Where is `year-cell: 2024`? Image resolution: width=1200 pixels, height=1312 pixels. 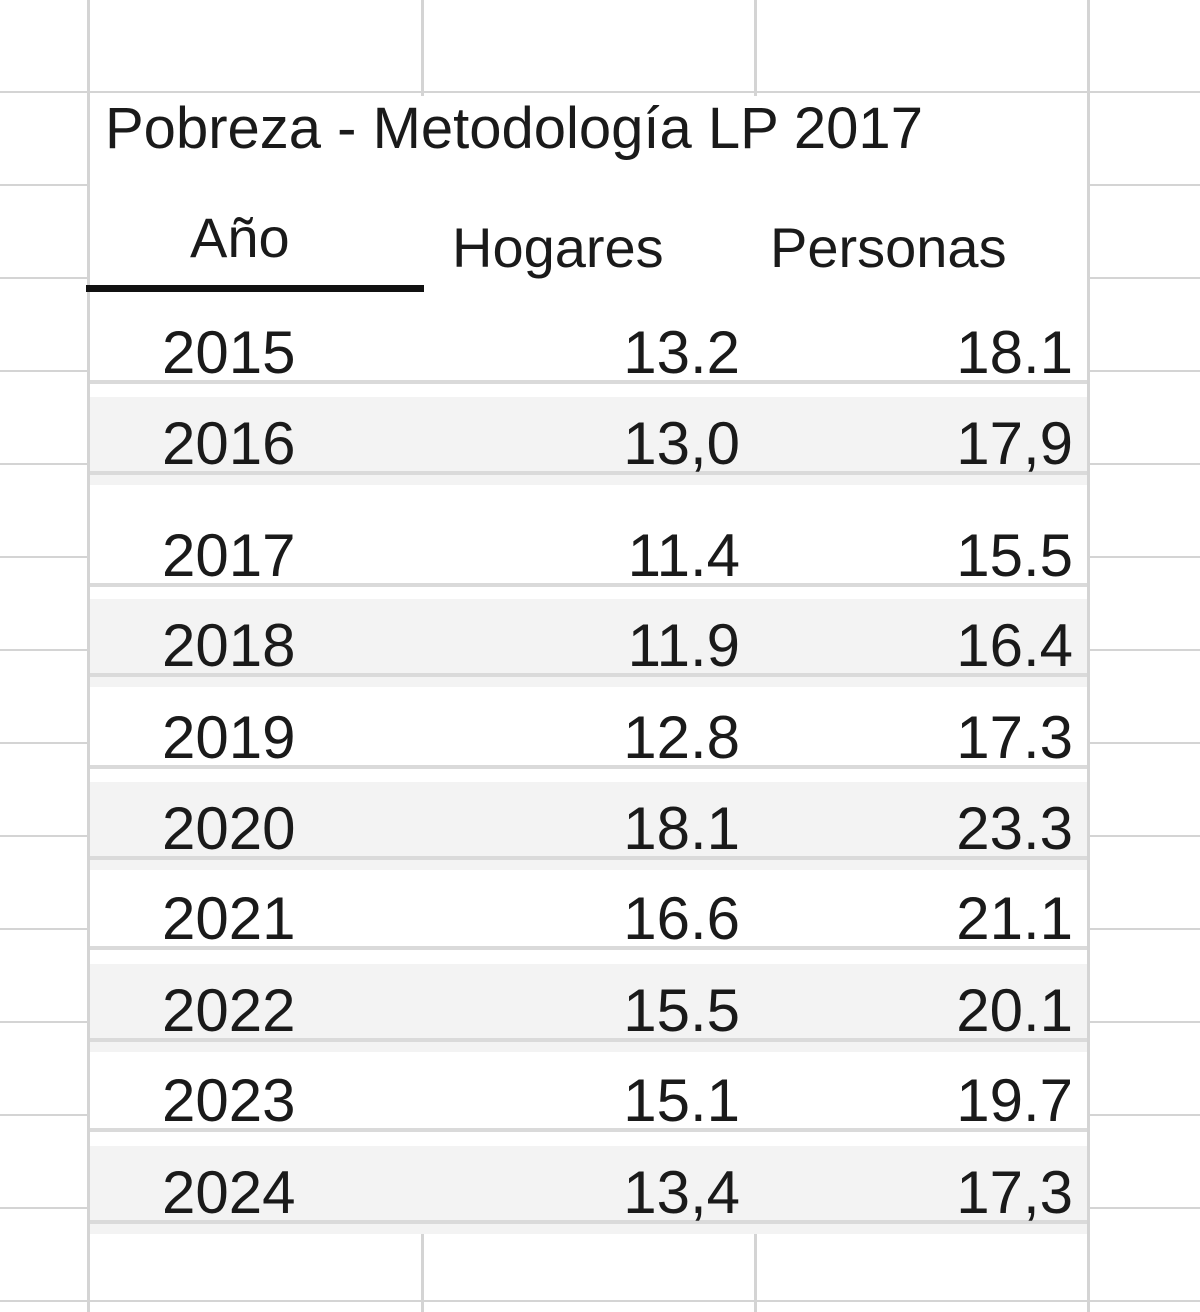 year-cell: 2024 is located at coordinates (229, 1192).